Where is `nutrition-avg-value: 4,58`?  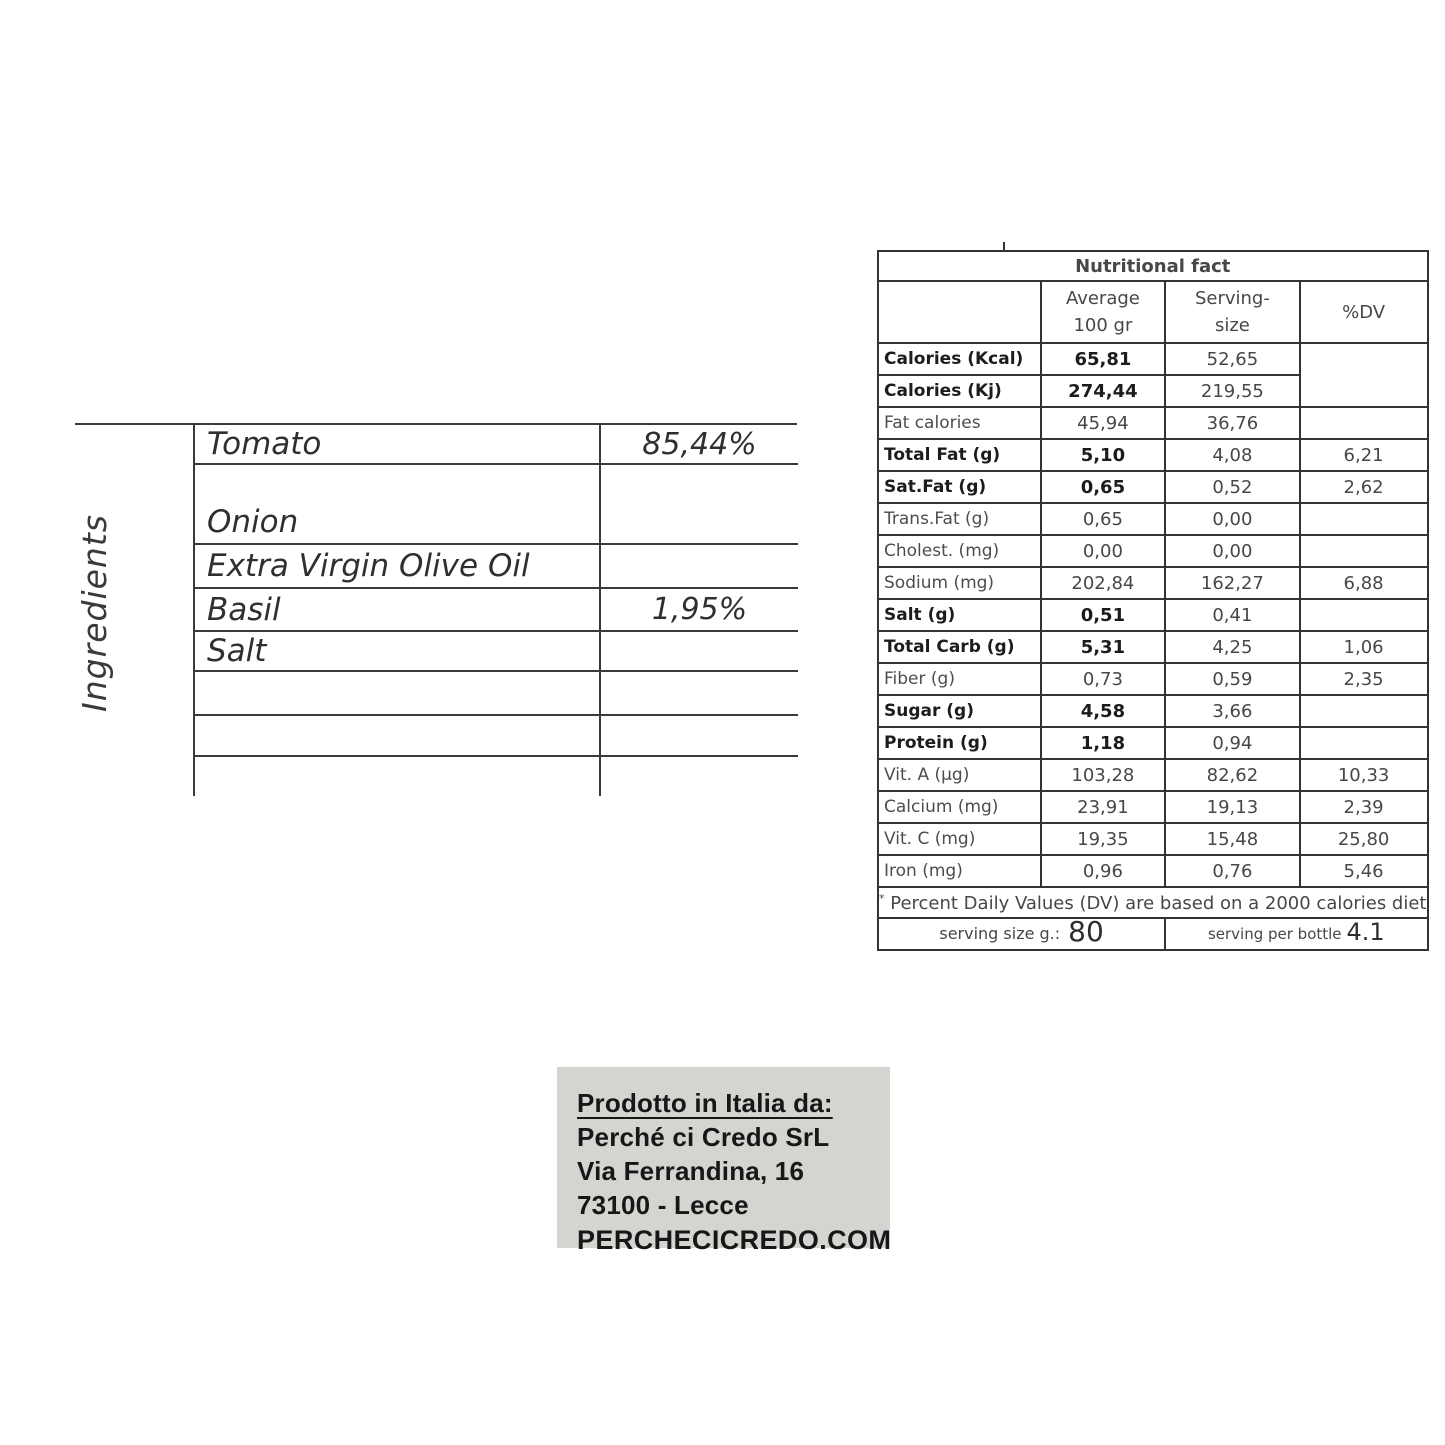
nutrition-avg-value: 4,58 is located at coordinates (1103, 711).